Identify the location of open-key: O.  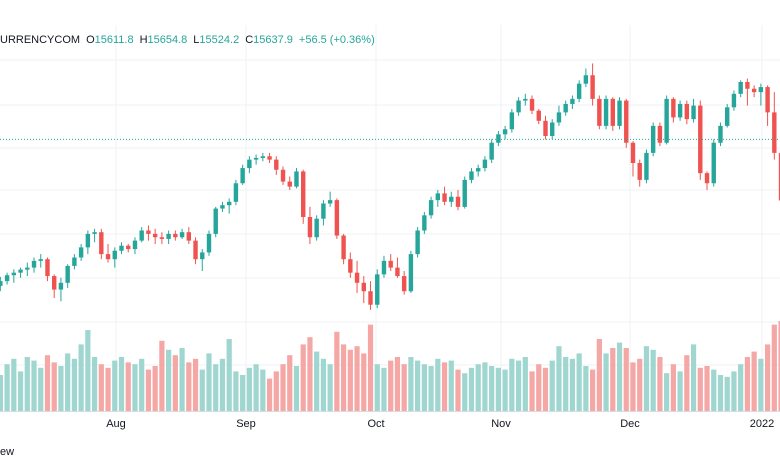
(90, 40).